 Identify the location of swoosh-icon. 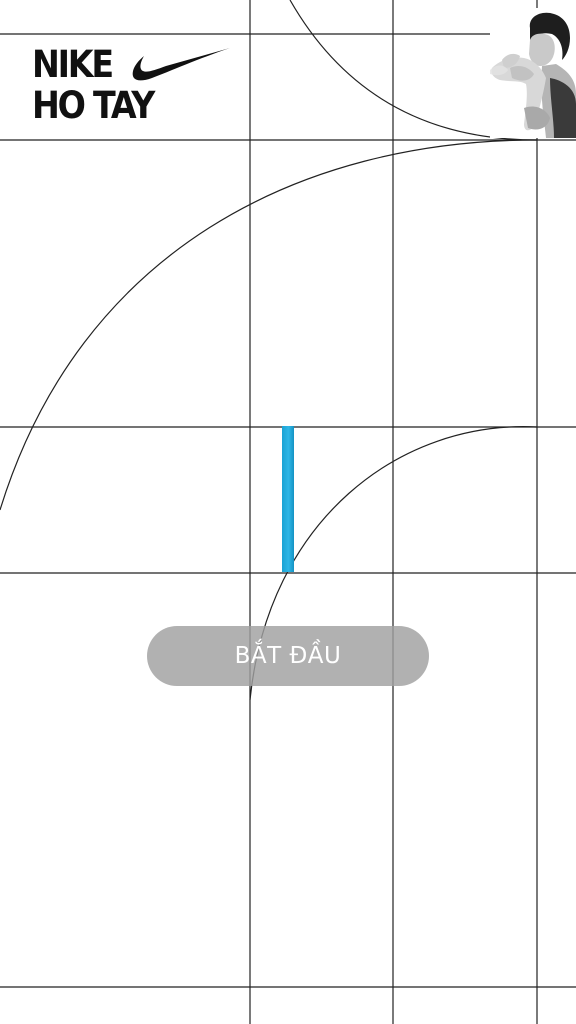
(181, 64).